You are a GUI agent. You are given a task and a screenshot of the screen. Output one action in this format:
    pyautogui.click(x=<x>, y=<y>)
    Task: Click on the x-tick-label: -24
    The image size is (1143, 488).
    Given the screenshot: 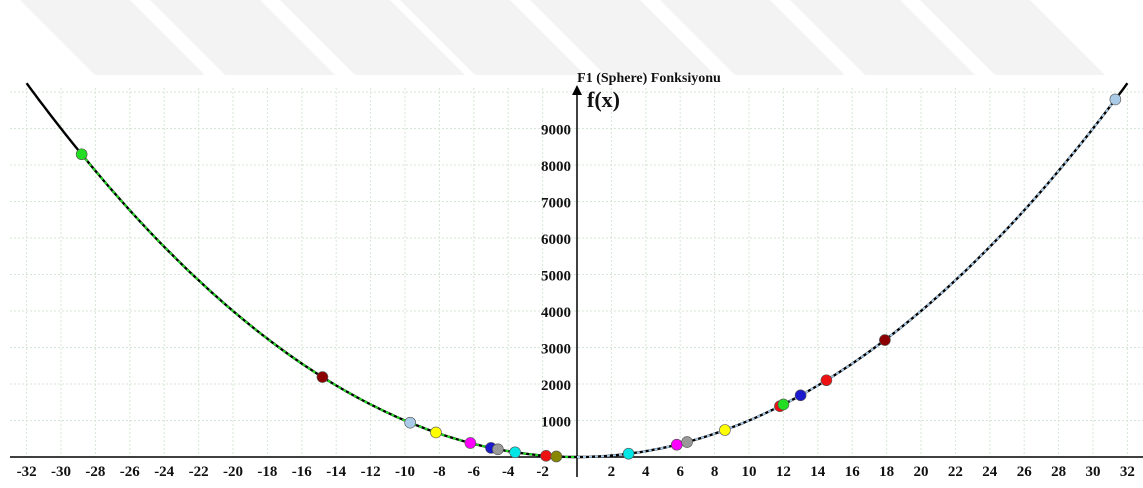 What is the action you would take?
    pyautogui.click(x=164, y=472)
    